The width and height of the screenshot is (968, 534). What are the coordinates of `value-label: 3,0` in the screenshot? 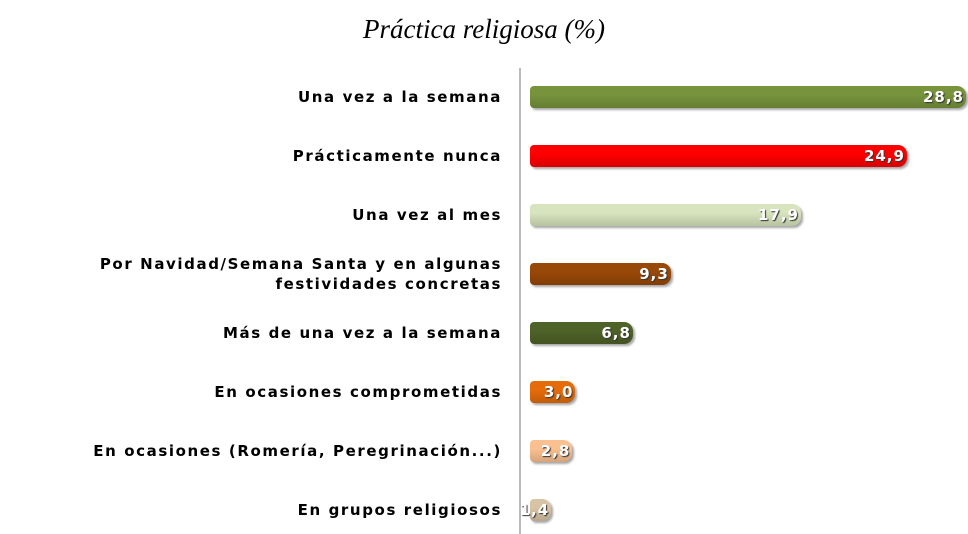 It's located at (558, 392).